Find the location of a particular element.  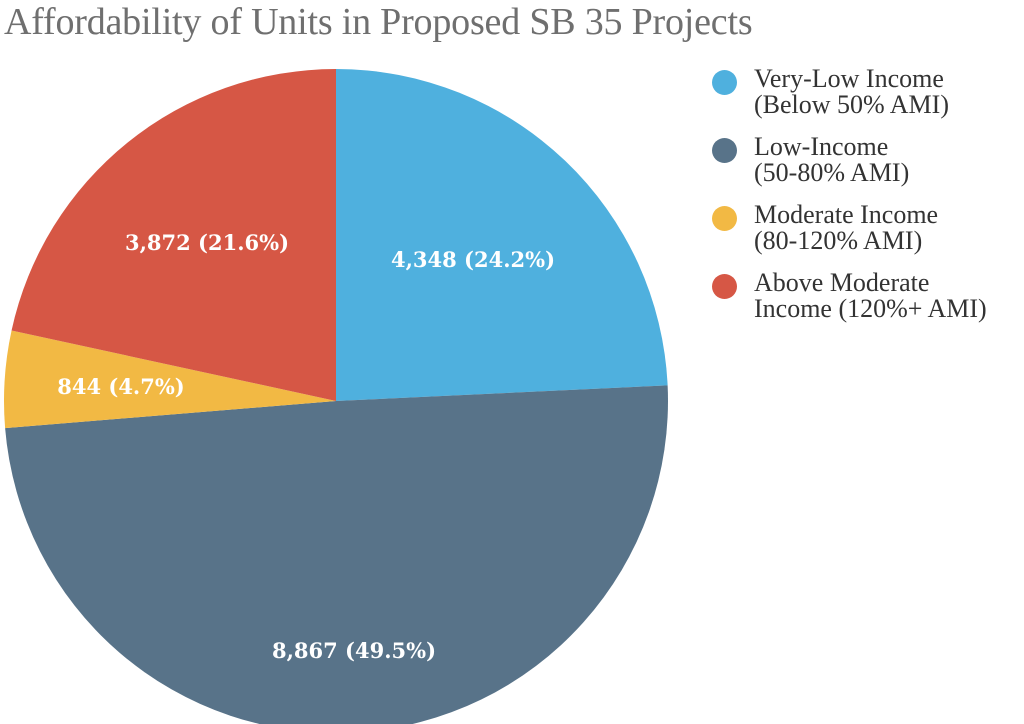

slice-label-very-low-income: 4,348 (24.2%) is located at coordinates (473, 259).